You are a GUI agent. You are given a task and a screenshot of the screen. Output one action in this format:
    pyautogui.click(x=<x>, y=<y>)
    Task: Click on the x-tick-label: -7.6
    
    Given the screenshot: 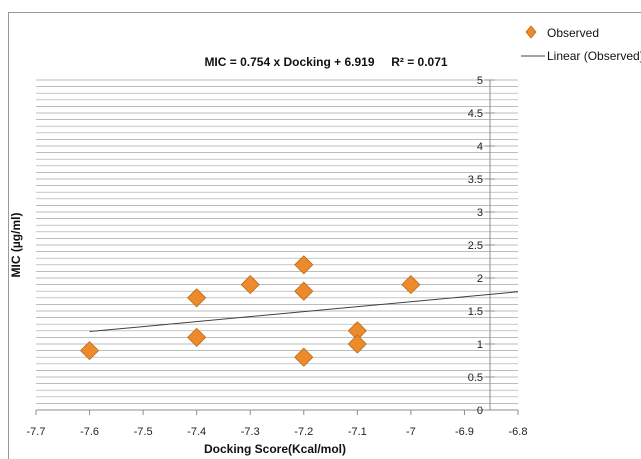 What is the action you would take?
    pyautogui.click(x=89, y=432)
    